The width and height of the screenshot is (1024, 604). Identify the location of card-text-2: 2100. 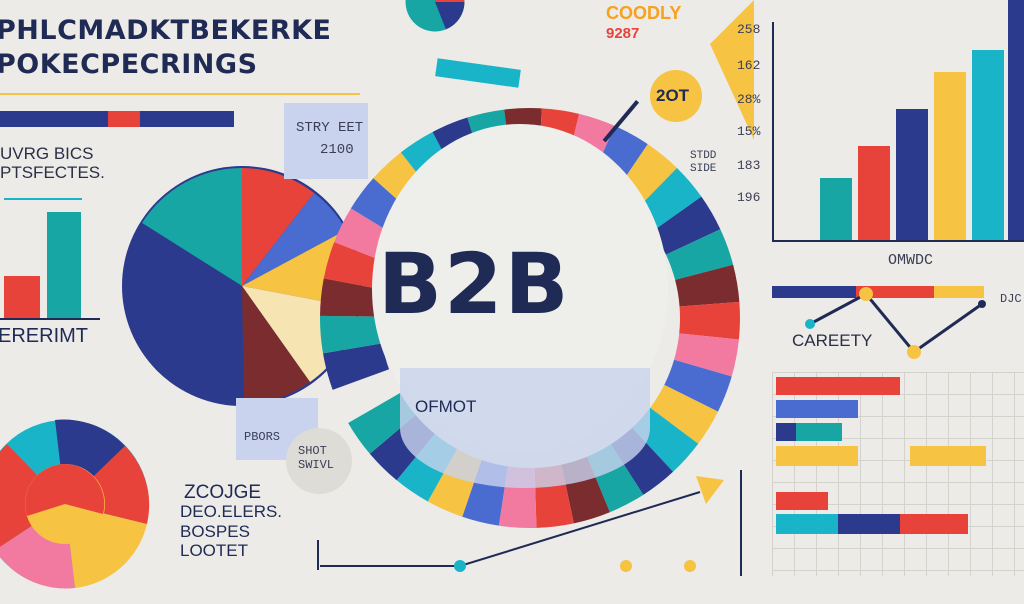
(337, 150).